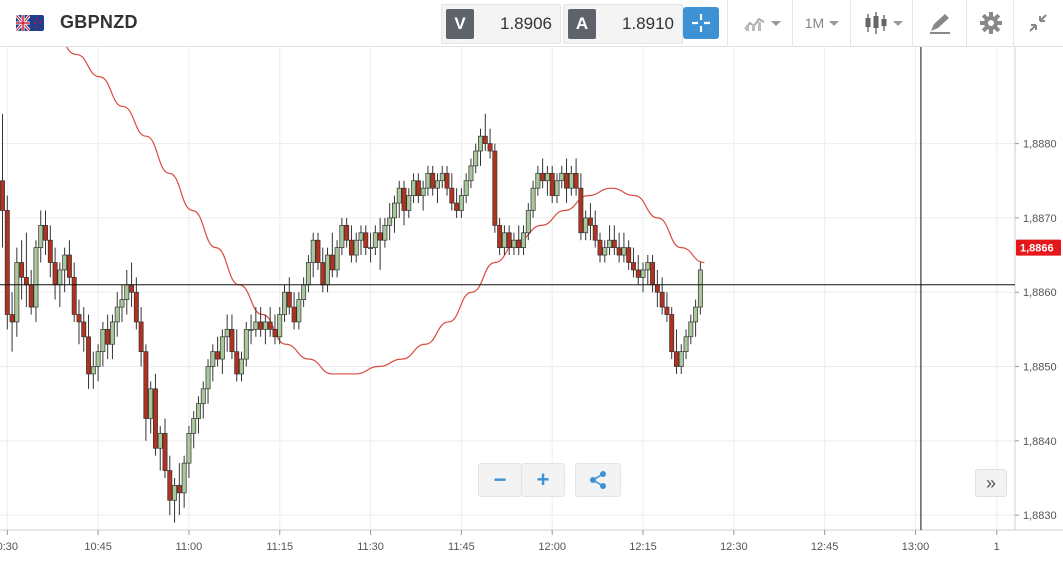 The width and height of the screenshot is (1063, 563). Describe the element at coordinates (734, 547) in the screenshot. I see `x-tick-label: 12:30` at that location.